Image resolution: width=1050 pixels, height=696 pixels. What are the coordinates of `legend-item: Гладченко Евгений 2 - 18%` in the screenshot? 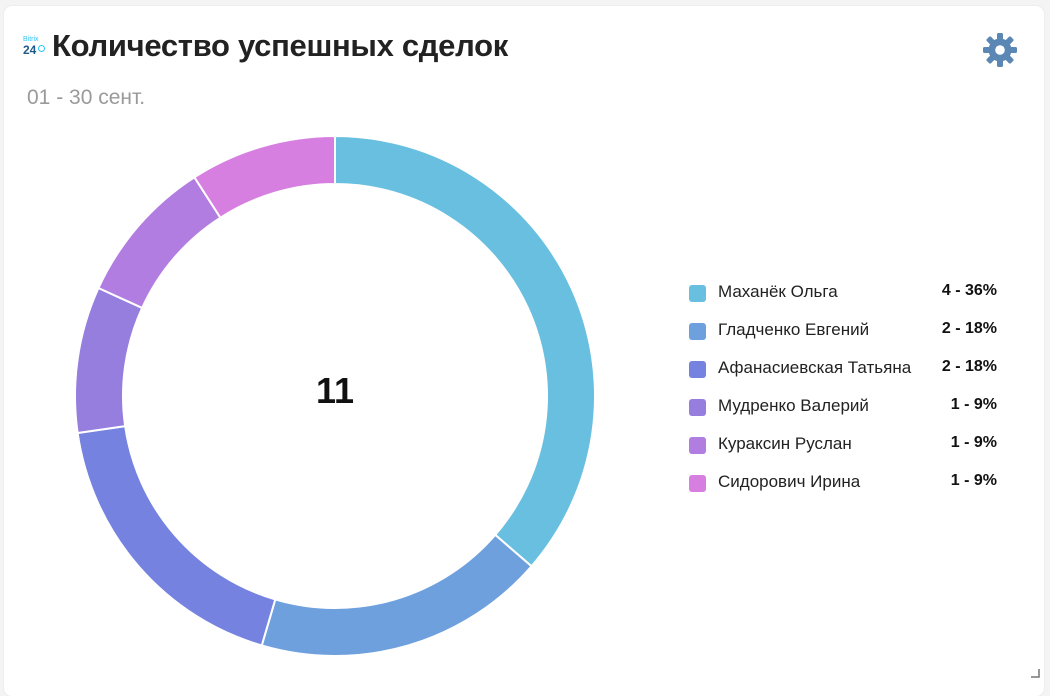 It's located at (845, 337).